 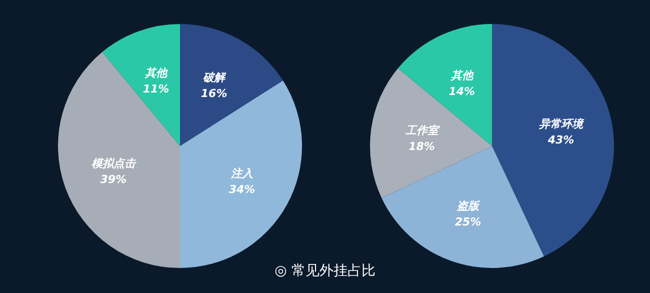 I want to click on text: ◎ 常见外挂占比, so click(x=325, y=271).